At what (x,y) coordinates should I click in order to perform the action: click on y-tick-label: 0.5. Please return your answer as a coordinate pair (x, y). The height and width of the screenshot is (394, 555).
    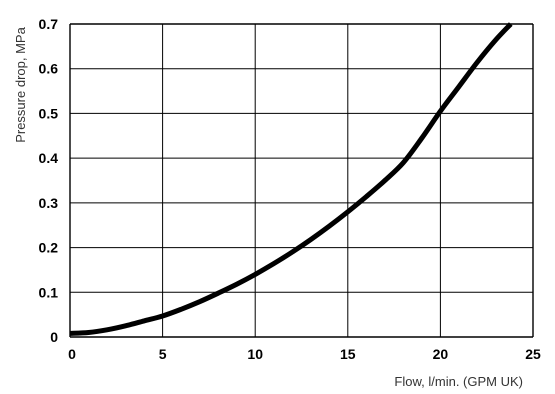
    Looking at the image, I should click on (49, 113).